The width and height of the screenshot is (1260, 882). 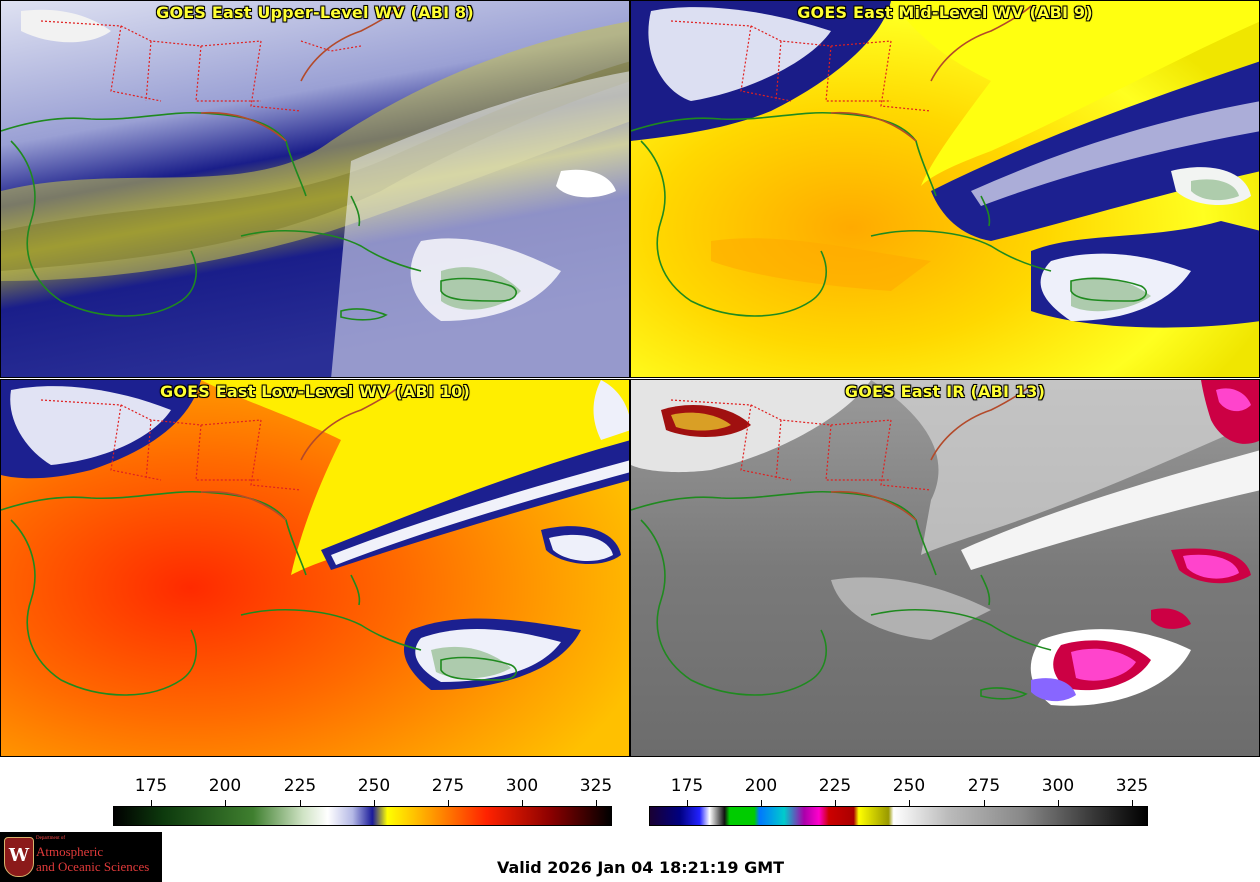 What do you see at coordinates (300, 786) in the screenshot?
I see `wv-tick-label: 225` at bounding box center [300, 786].